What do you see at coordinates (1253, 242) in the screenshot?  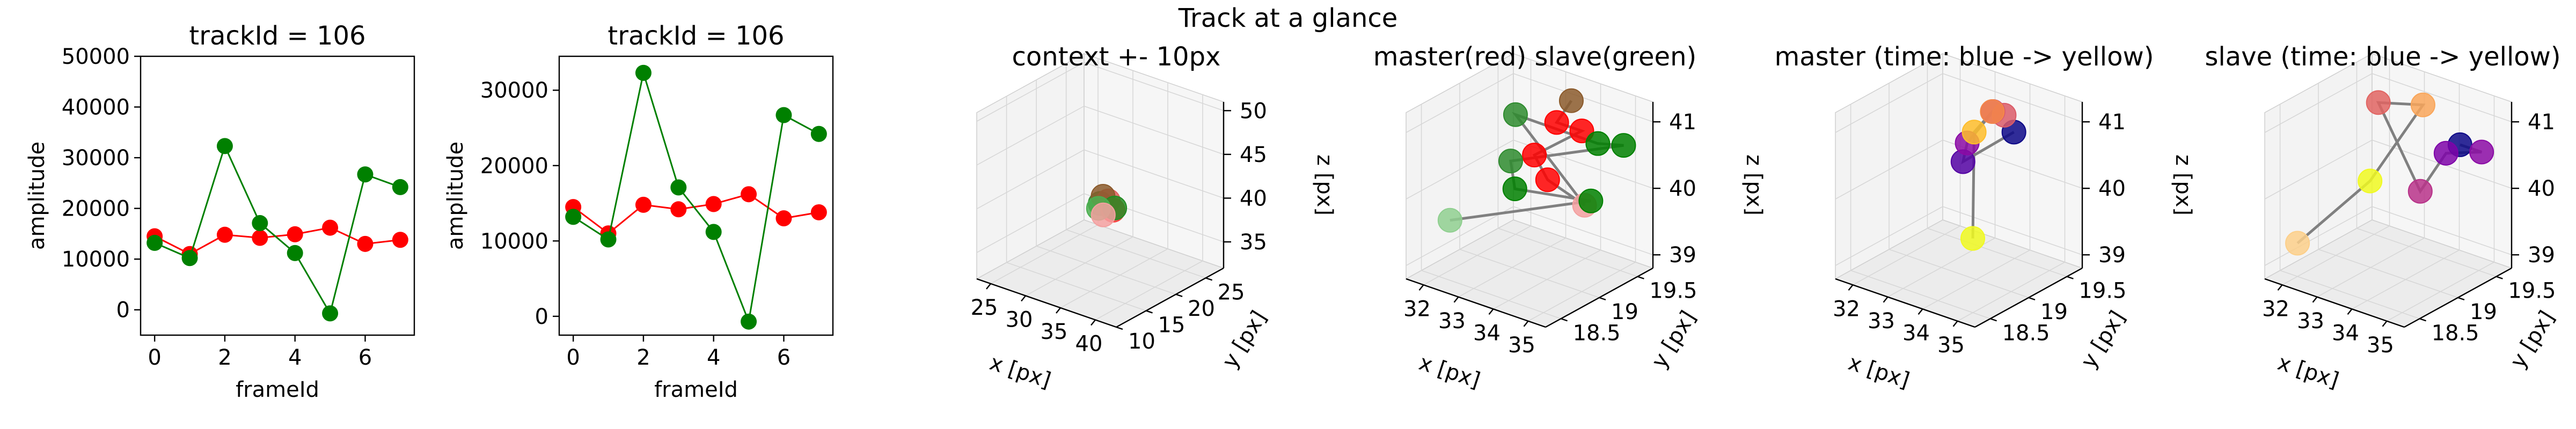 I see `z-tick-label: 35` at bounding box center [1253, 242].